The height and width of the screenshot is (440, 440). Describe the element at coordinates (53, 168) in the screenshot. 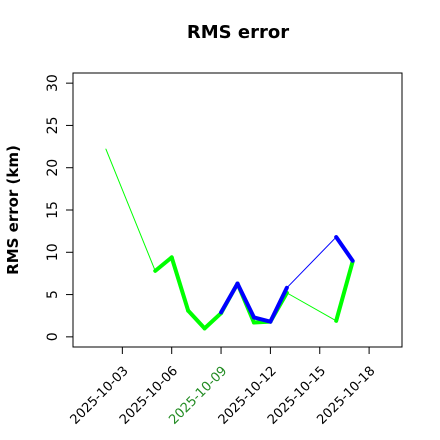

I see `y-tick-label: 20` at that location.